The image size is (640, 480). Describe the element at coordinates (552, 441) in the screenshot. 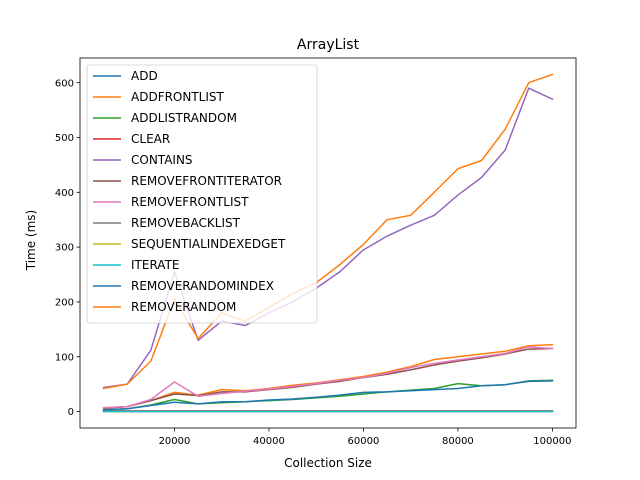

I see `x-tick-label: 100000` at that location.